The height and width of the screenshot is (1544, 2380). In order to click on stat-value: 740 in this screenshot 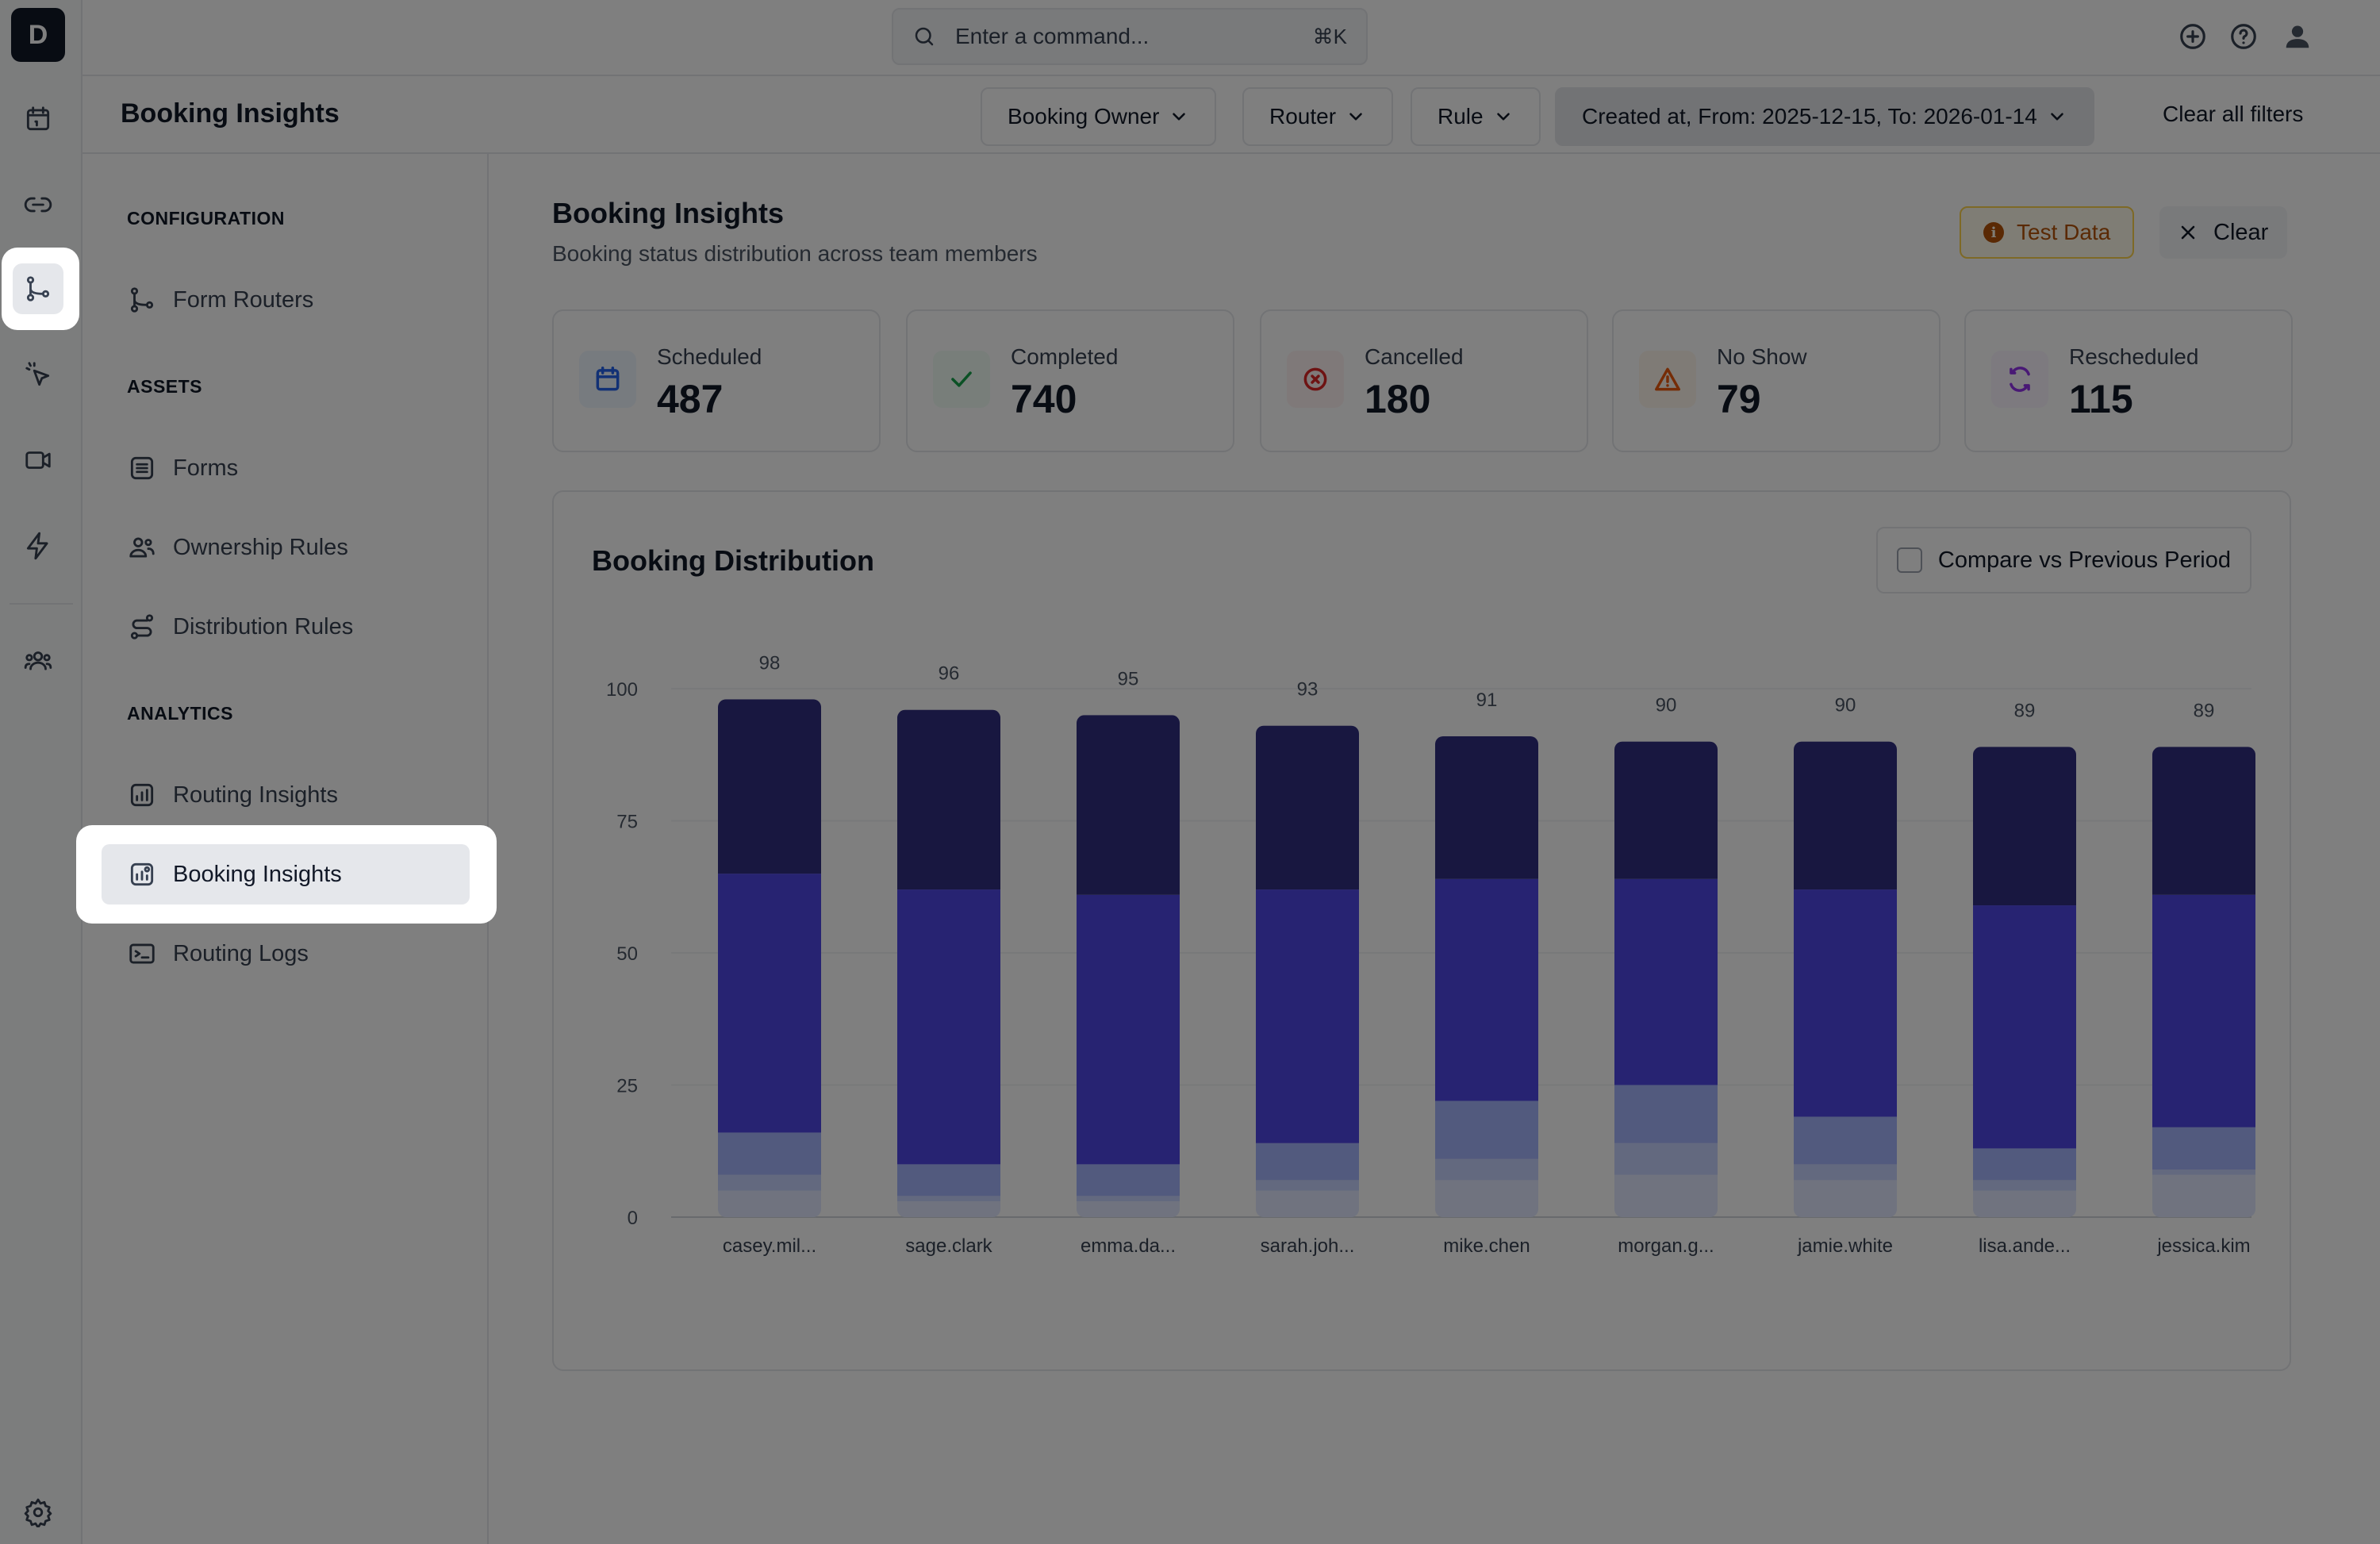, I will do `click(1044, 399)`.